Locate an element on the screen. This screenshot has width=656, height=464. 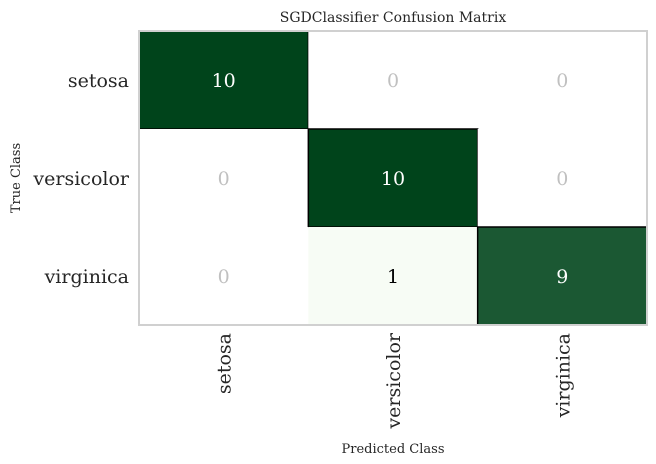
cell-label-virginica-versicolor: 1 is located at coordinates (393, 277).